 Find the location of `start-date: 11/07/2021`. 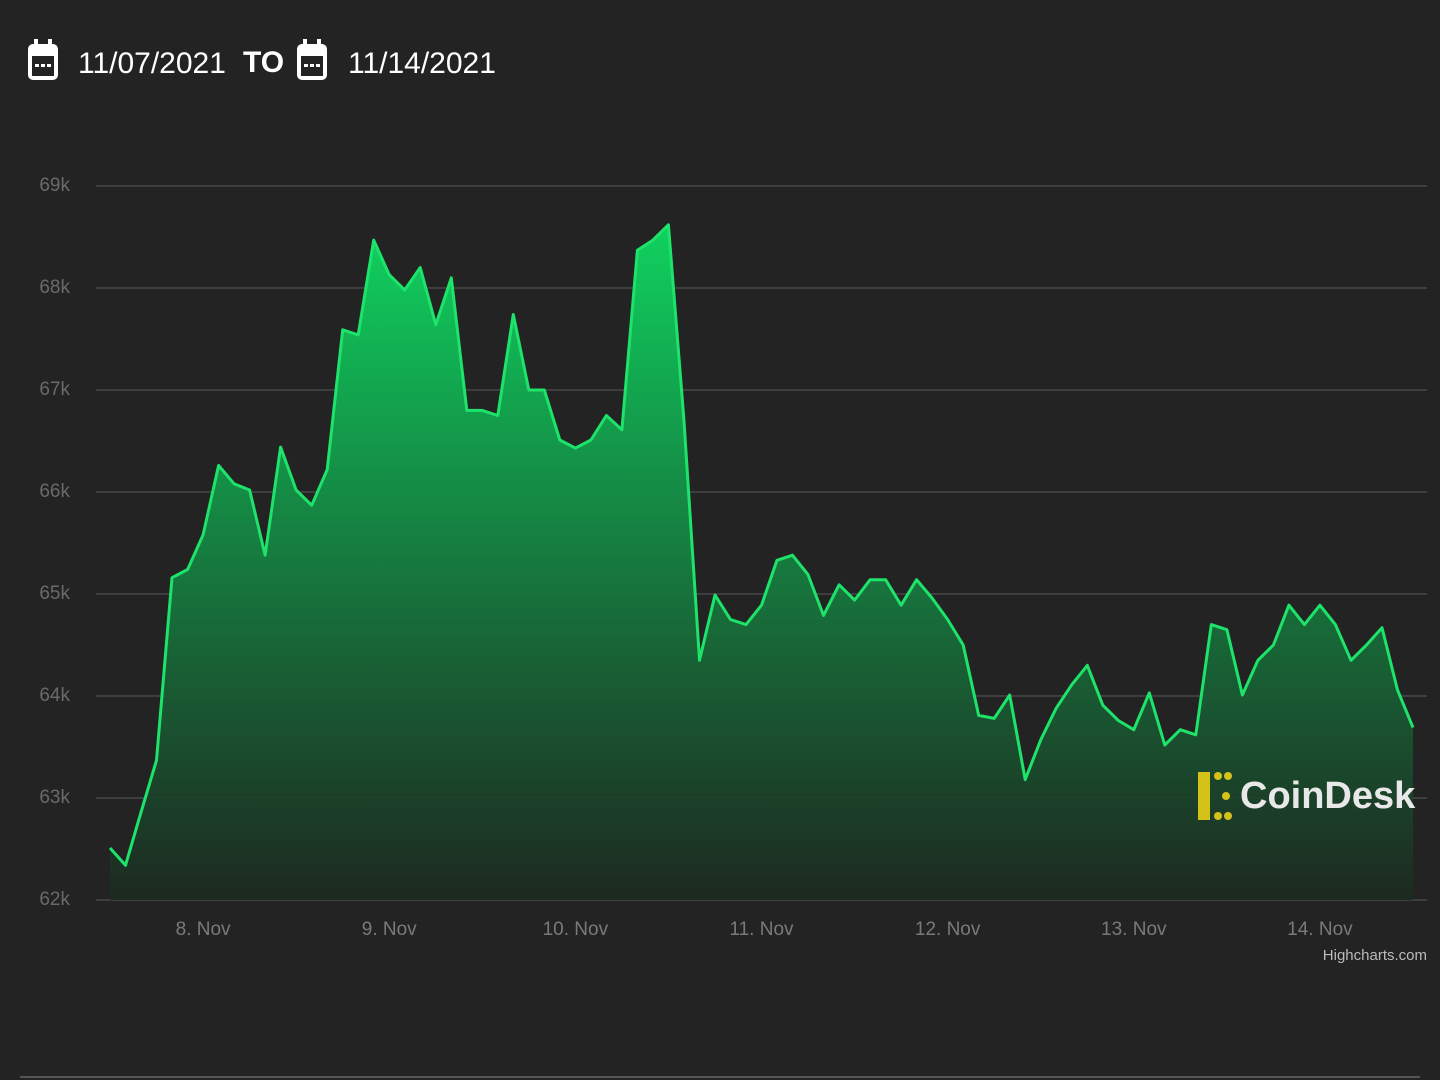

start-date: 11/07/2021 is located at coordinates (152, 63).